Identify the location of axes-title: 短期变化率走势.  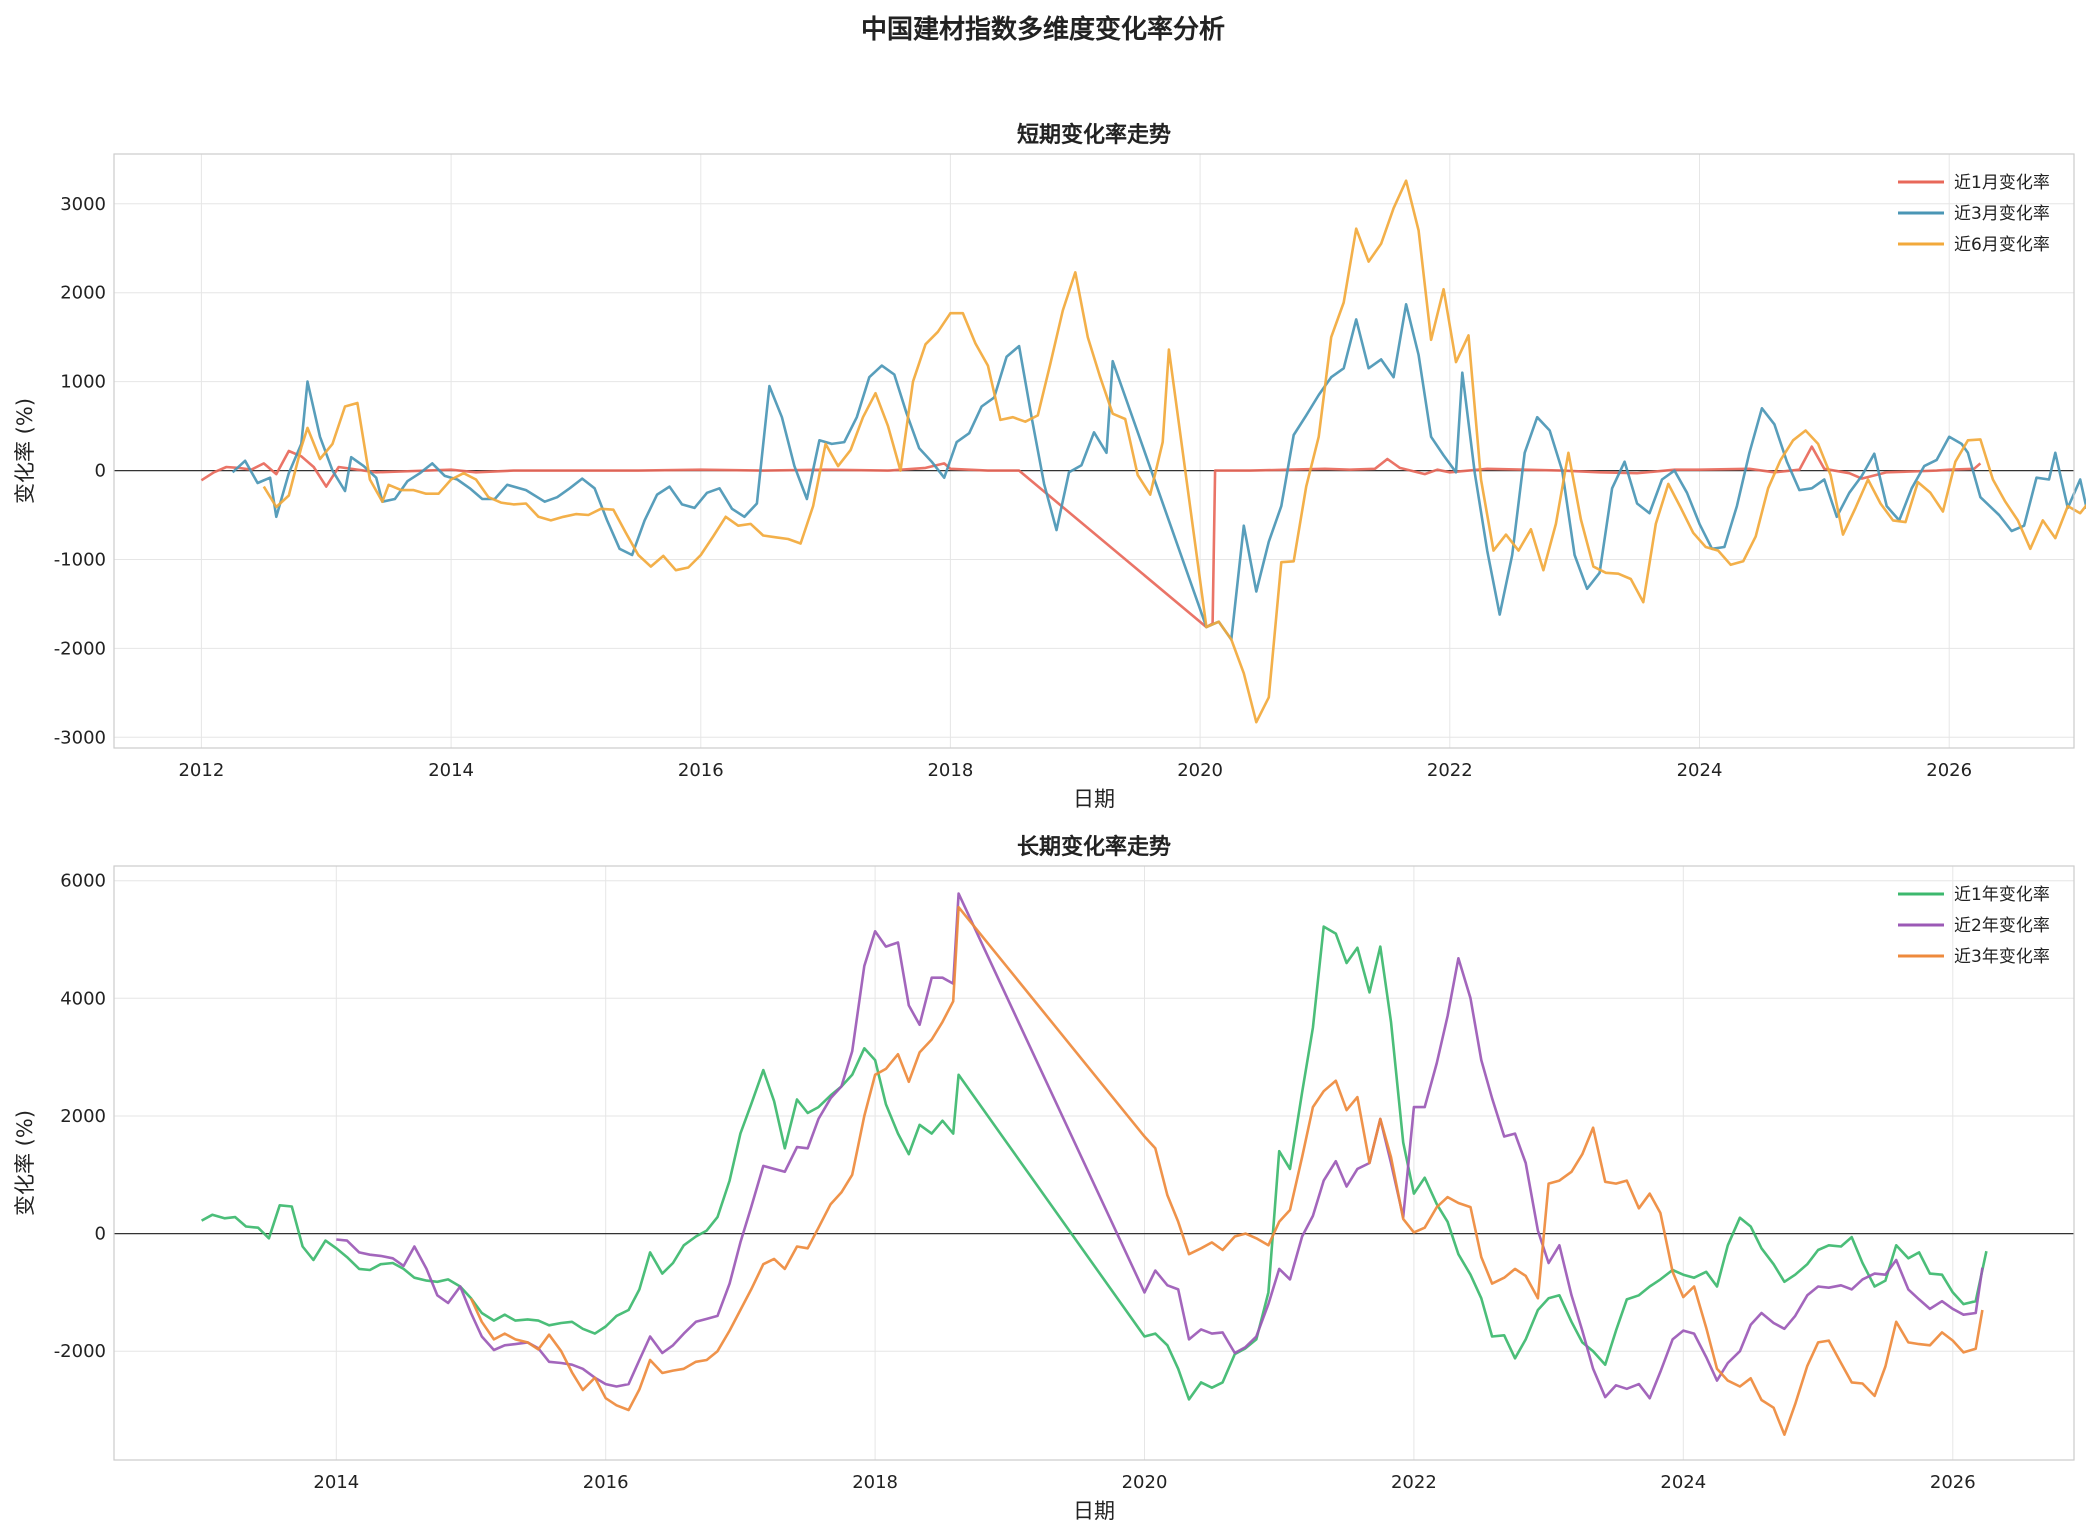
(1094, 135).